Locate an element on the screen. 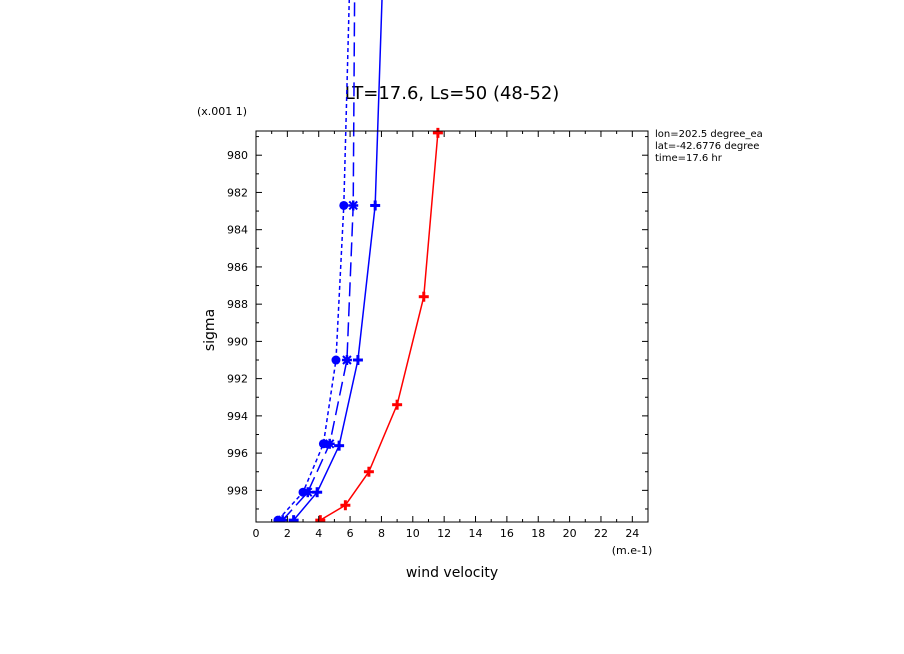 This screenshot has width=904, height=654. y-tick-label: 998 is located at coordinates (237, 490).